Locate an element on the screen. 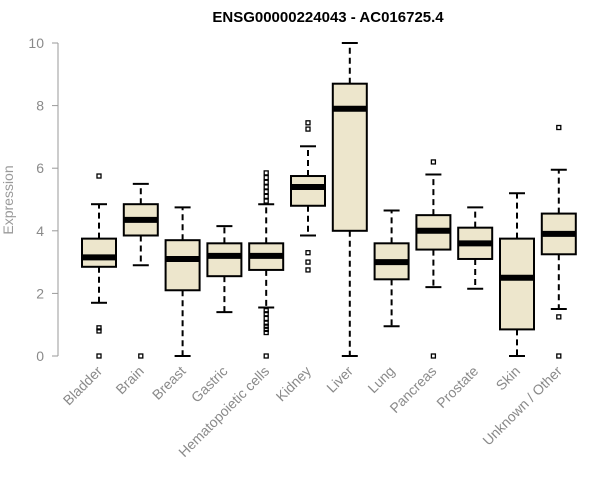 The height and width of the screenshot is (500, 600). y-tick-label: 4 is located at coordinates (40, 231).